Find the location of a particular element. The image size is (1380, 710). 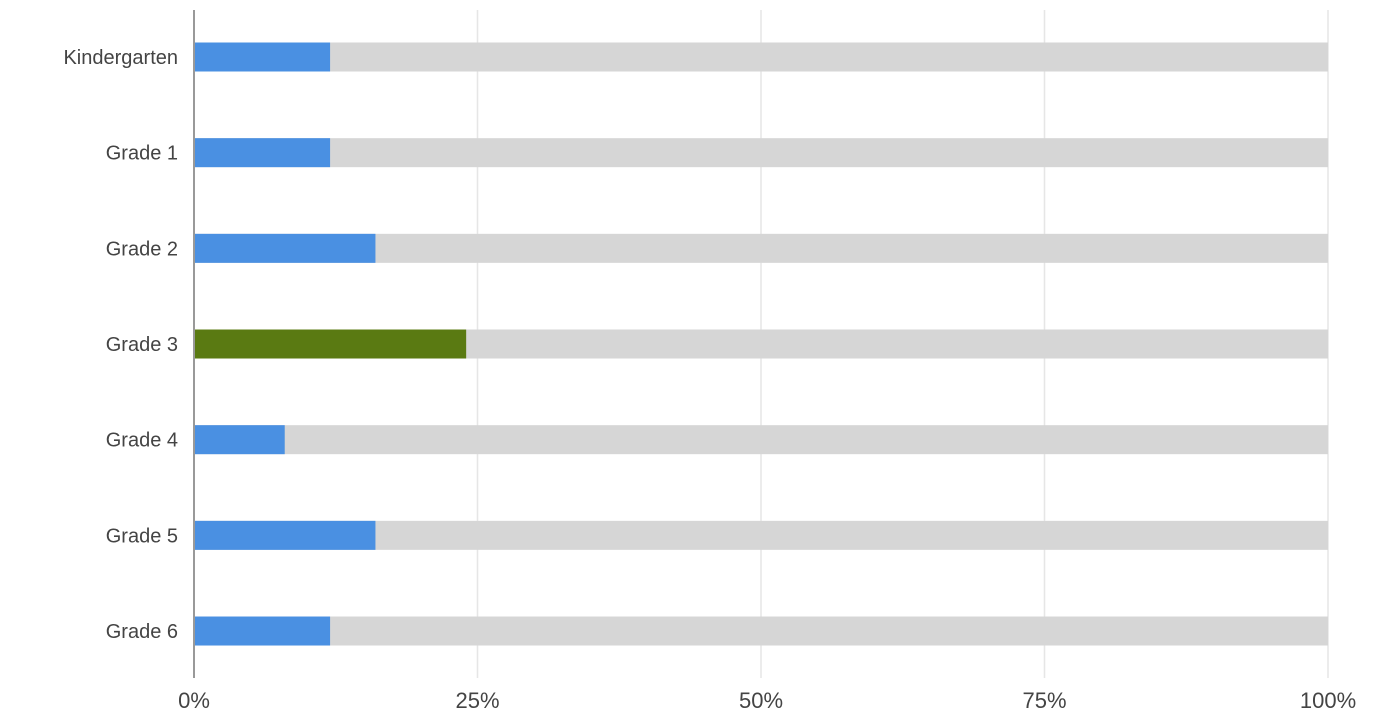

category-label: Grade 3 is located at coordinates (142, 345).